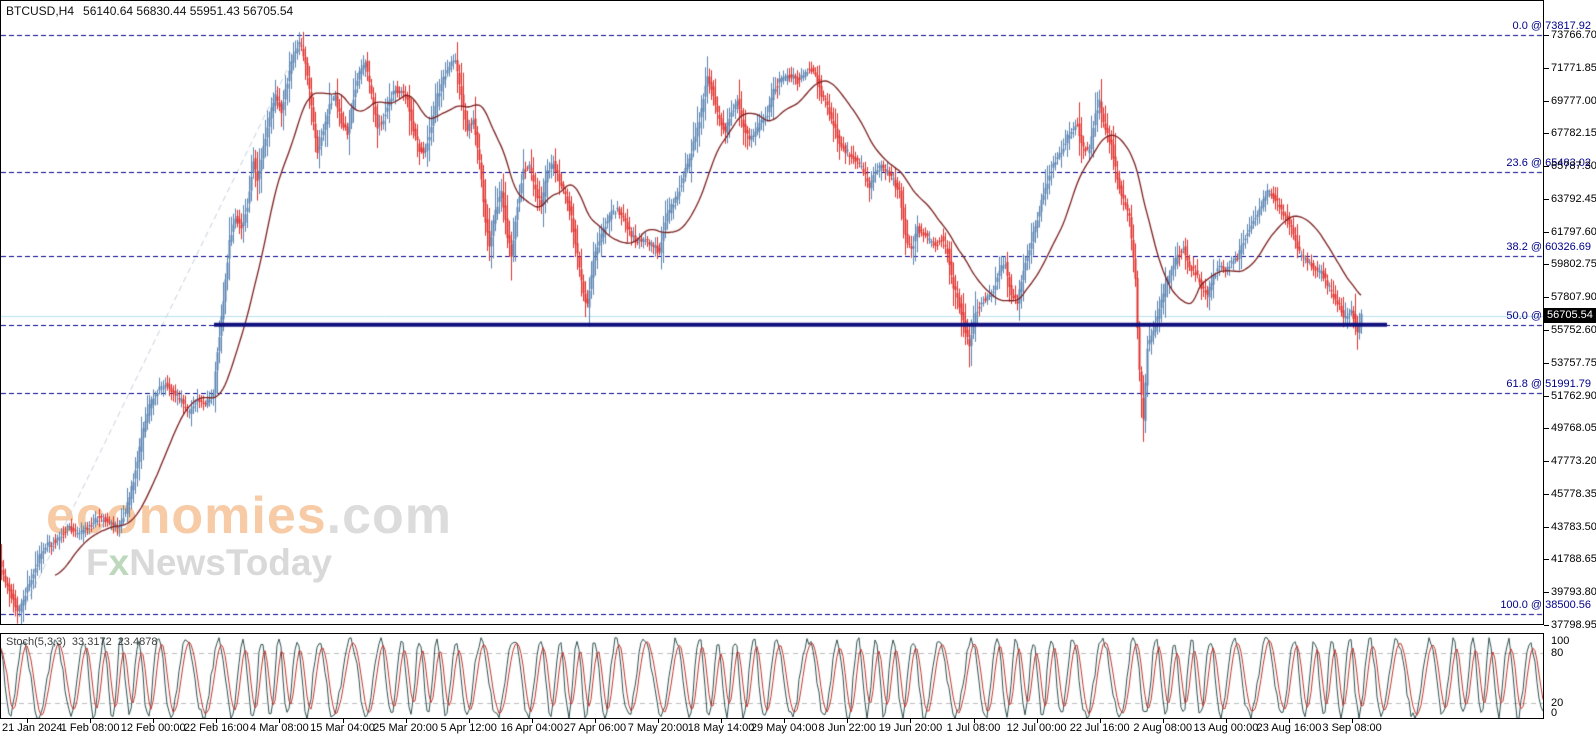  Describe the element at coordinates (1573, 461) in the screenshot. I see `price-axis-label: 47773.20` at that location.